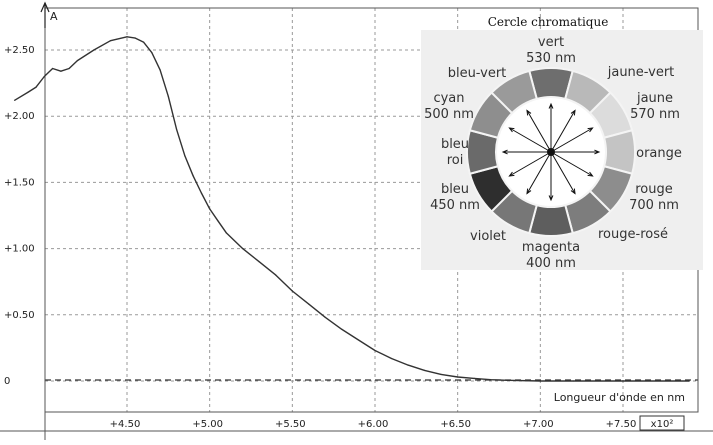 The width and height of the screenshot is (713, 445). What do you see at coordinates (654, 197) in the screenshot?
I see `wheel-label-rouge: rouge 700 nm` at bounding box center [654, 197].